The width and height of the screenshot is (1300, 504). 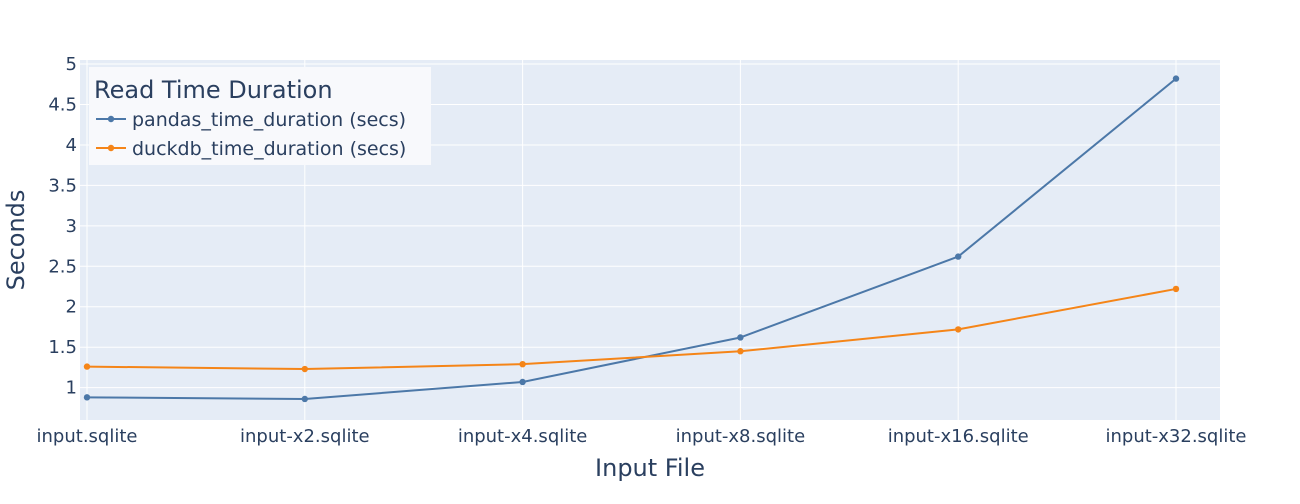 What do you see at coordinates (523, 436) in the screenshot?
I see `x-tick-label: input-x4.sqlite` at bounding box center [523, 436].